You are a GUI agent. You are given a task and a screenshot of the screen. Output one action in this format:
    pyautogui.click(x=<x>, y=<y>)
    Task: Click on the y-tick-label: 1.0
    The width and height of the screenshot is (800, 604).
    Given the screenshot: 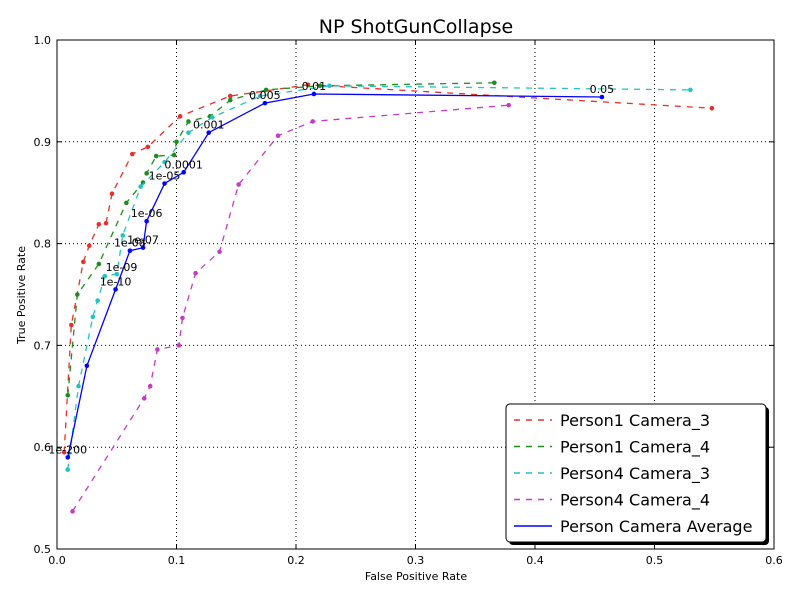 What is the action you would take?
    pyautogui.click(x=43, y=40)
    